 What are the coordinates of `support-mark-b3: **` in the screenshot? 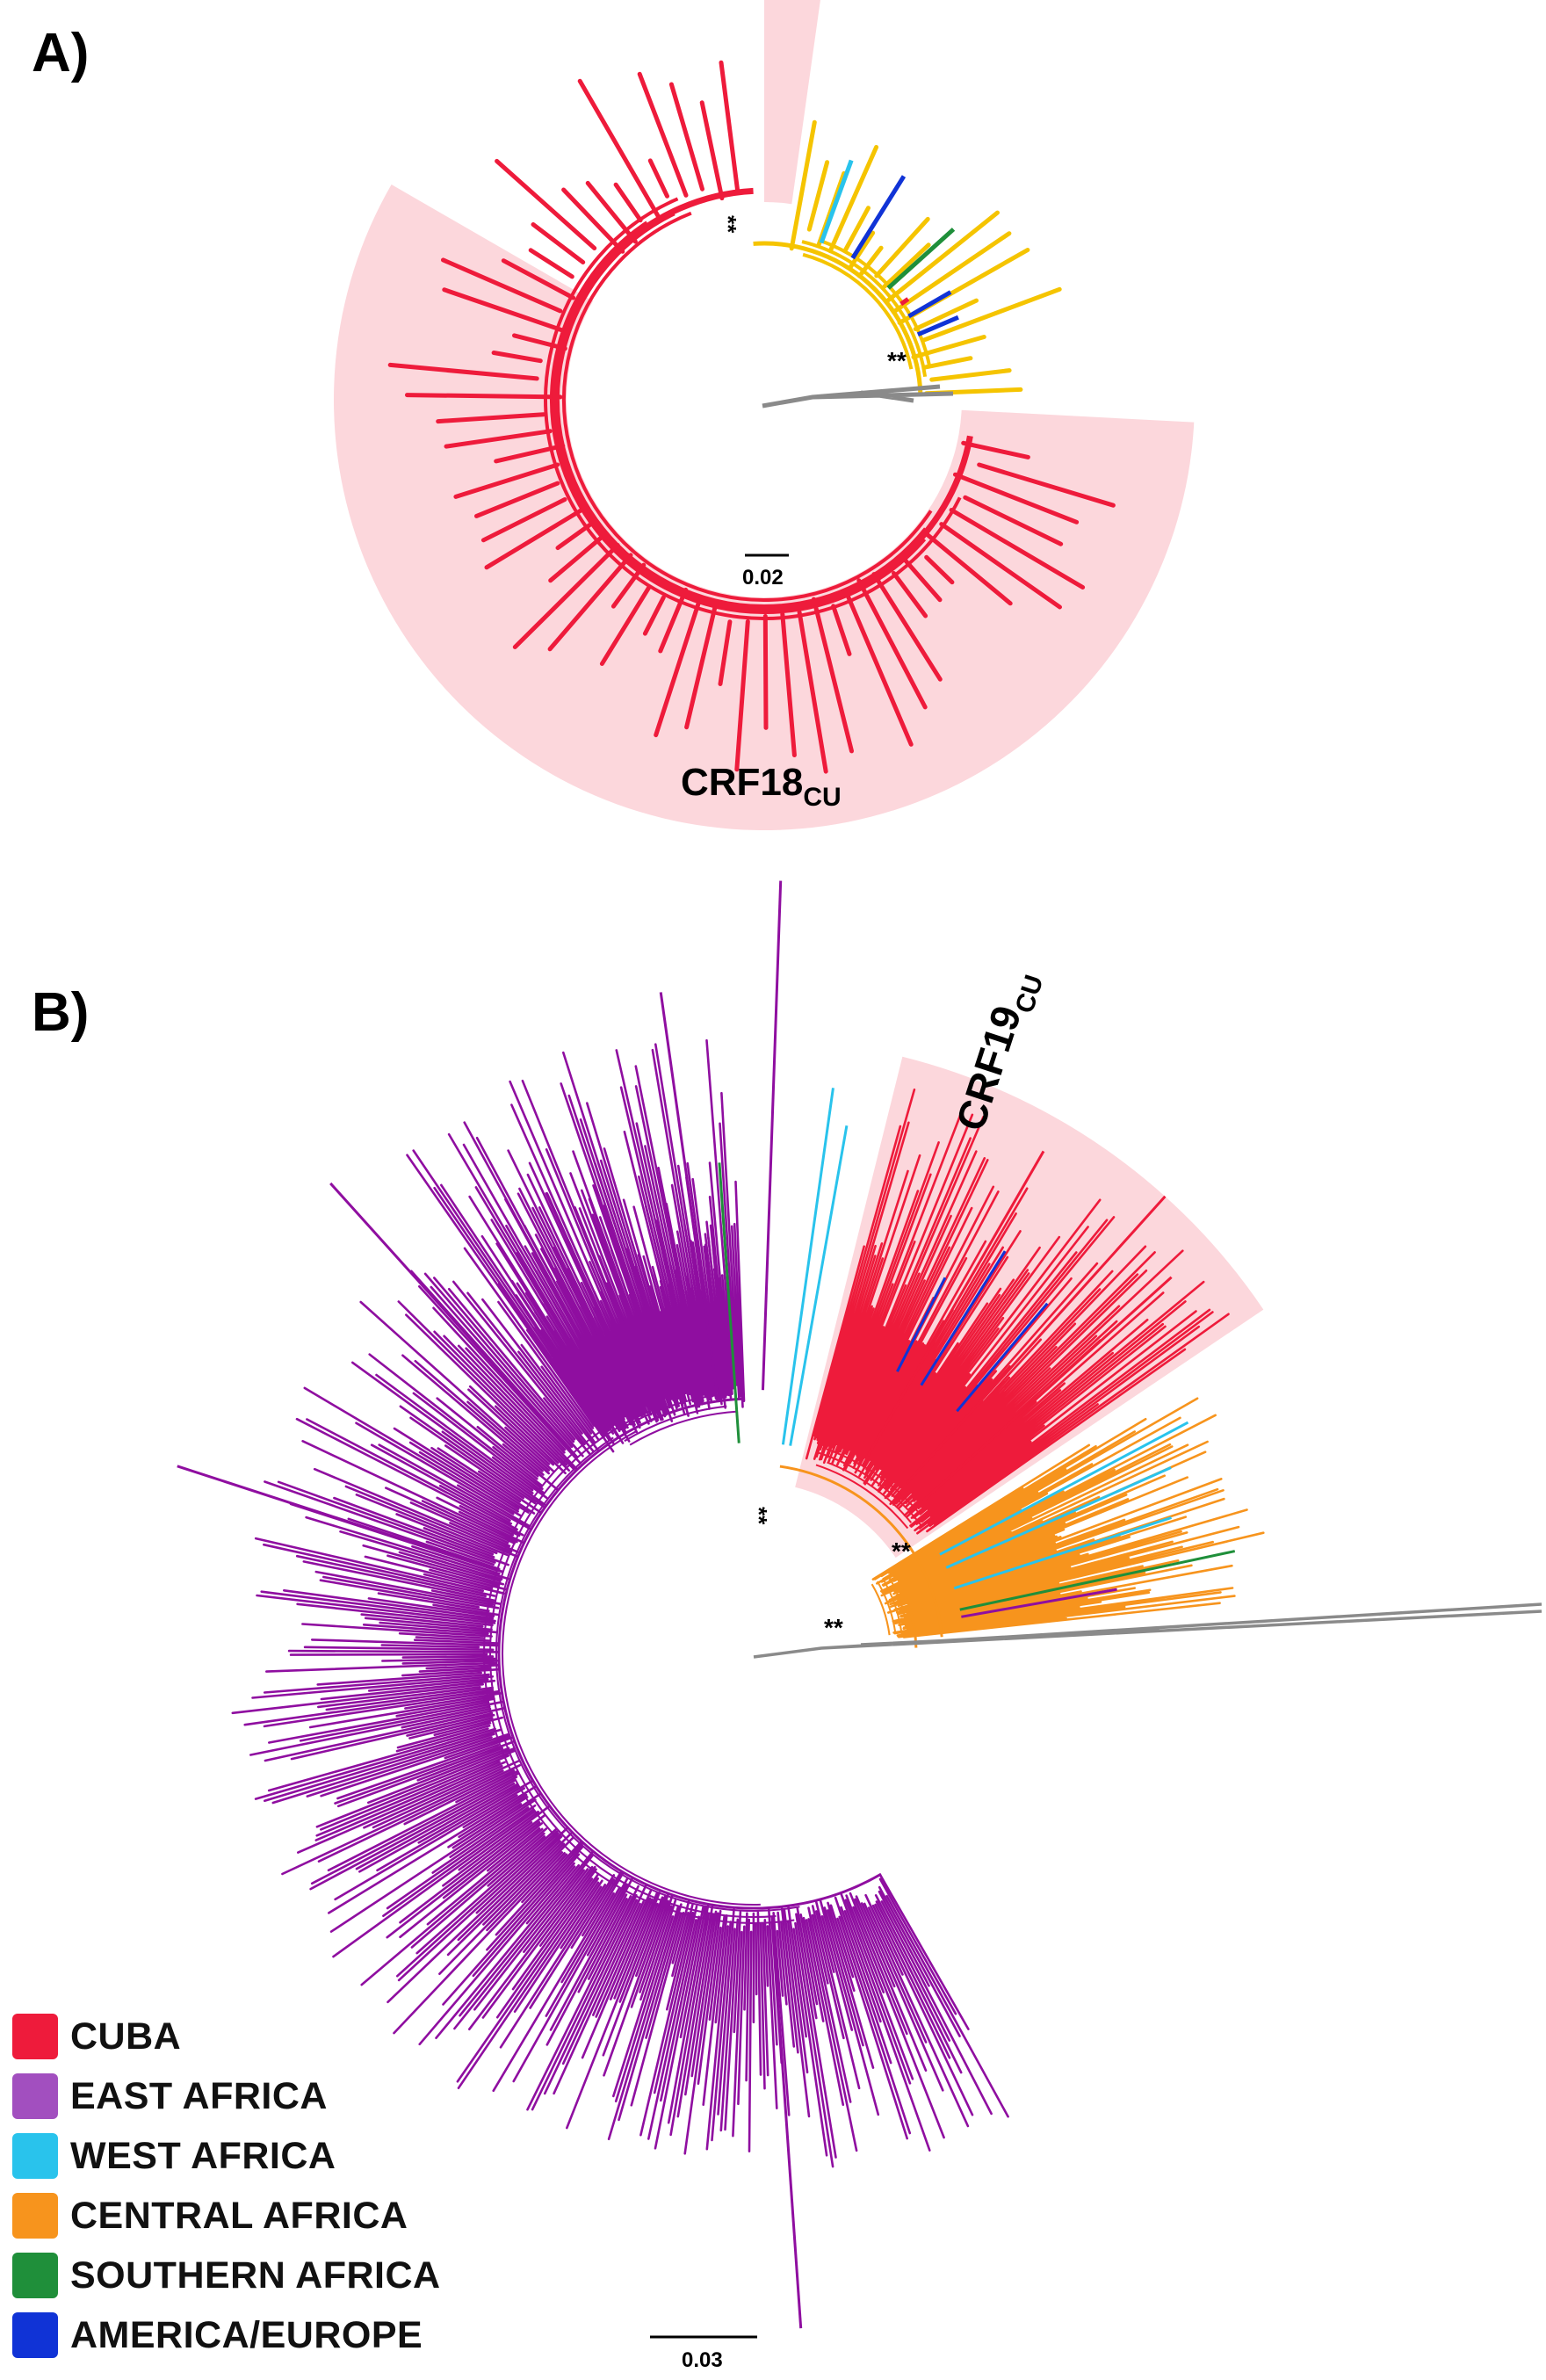 It's located at (833, 1627).